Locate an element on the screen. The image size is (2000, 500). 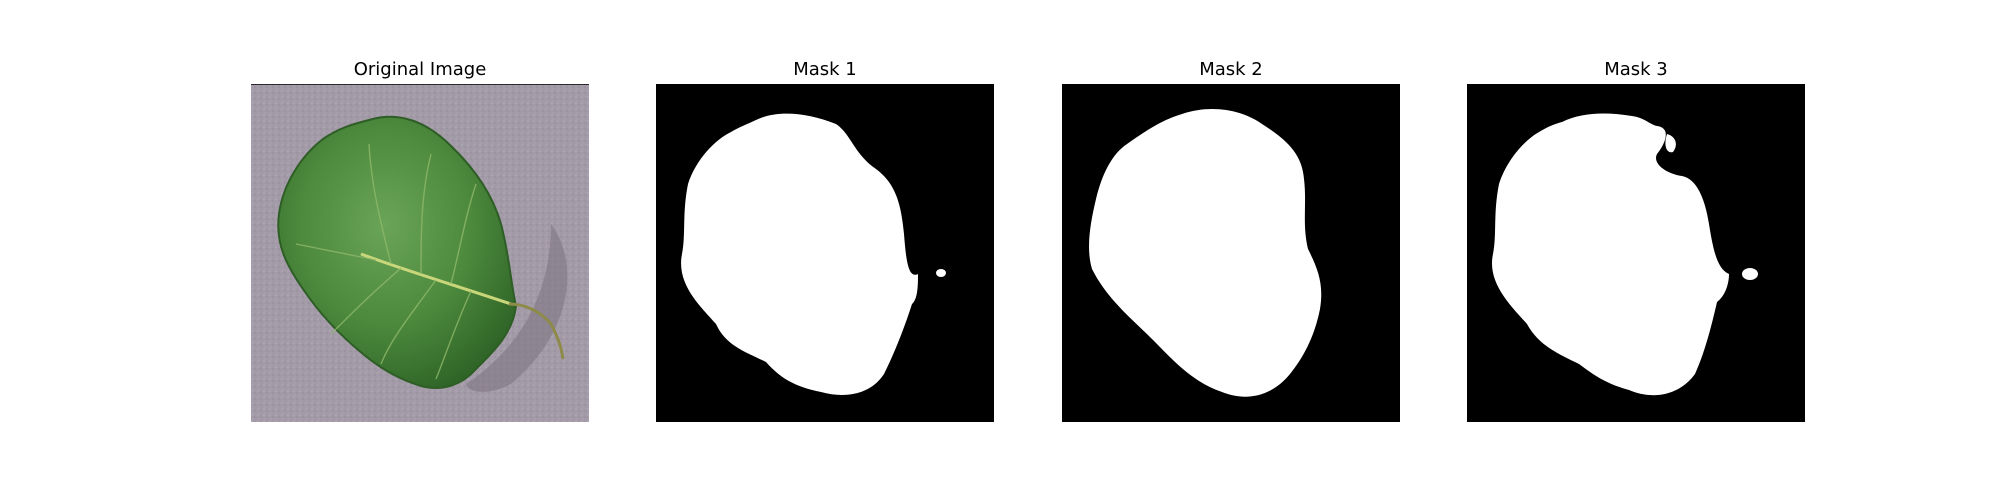
leaf-stem is located at coordinates (536, 331).